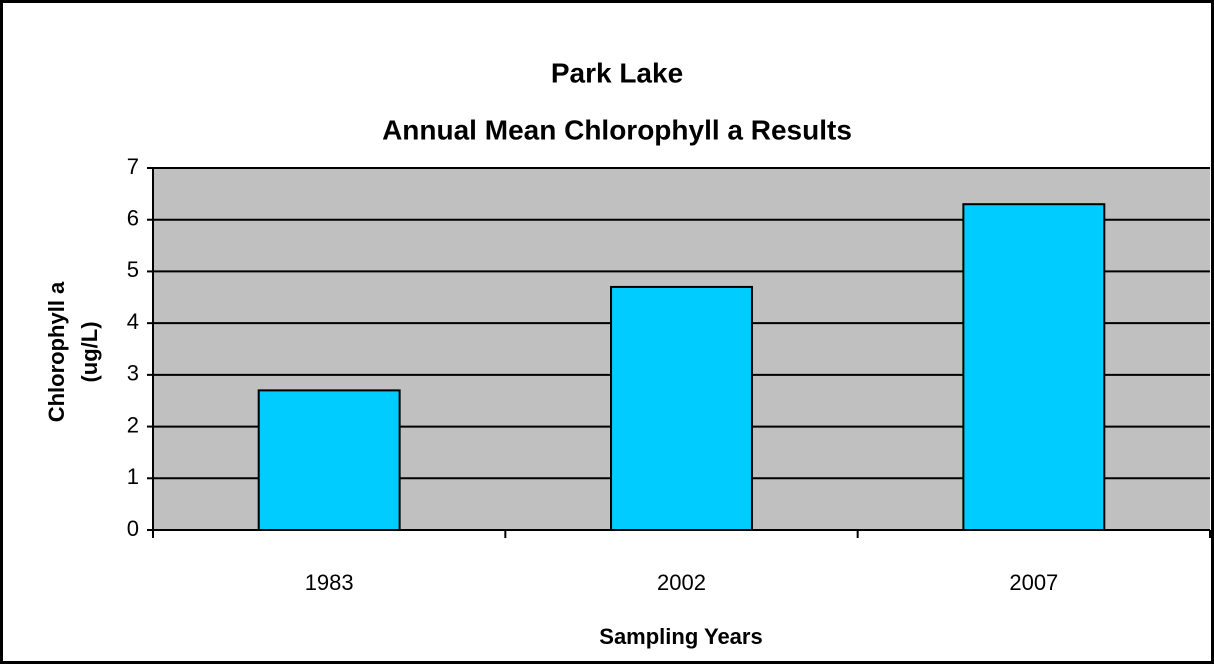 This screenshot has height=669, width=1214. I want to click on y-tick-label: 0, so click(133, 528).